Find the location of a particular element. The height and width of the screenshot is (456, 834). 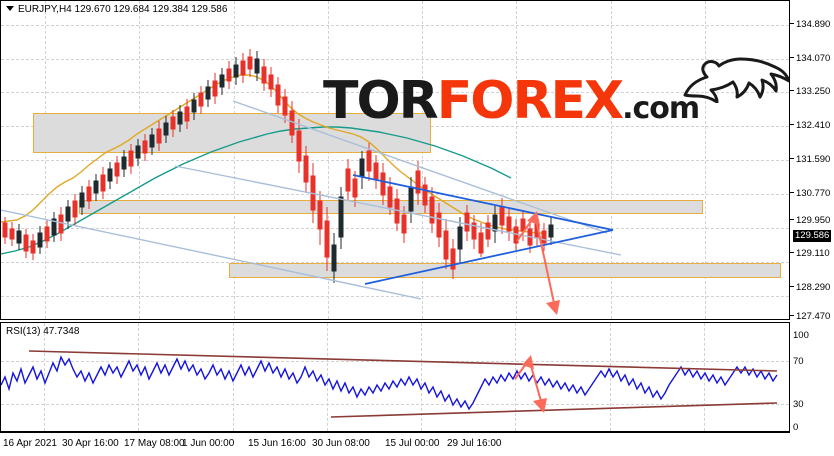

time-tick-label: 1 Jun 00:00 is located at coordinates (208, 443).